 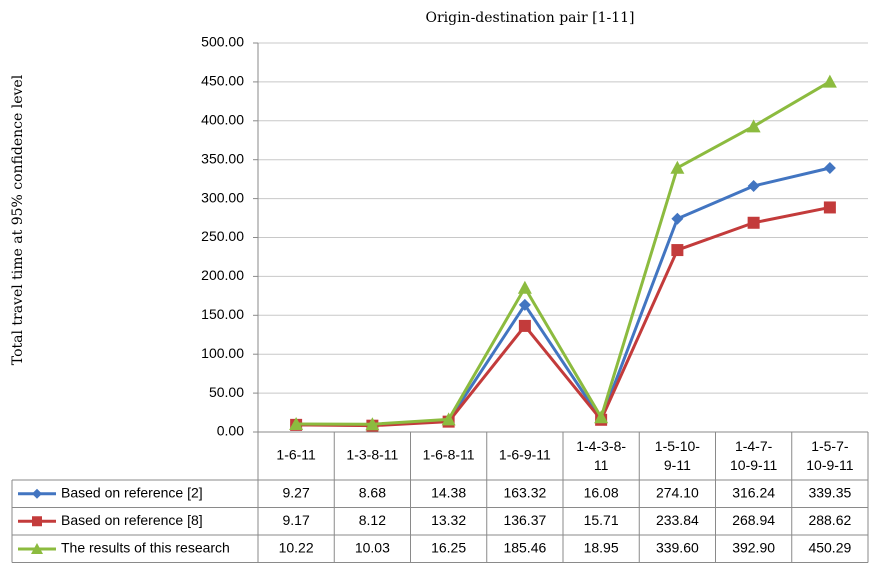 I want to click on table-value: 9.27, so click(x=296, y=492).